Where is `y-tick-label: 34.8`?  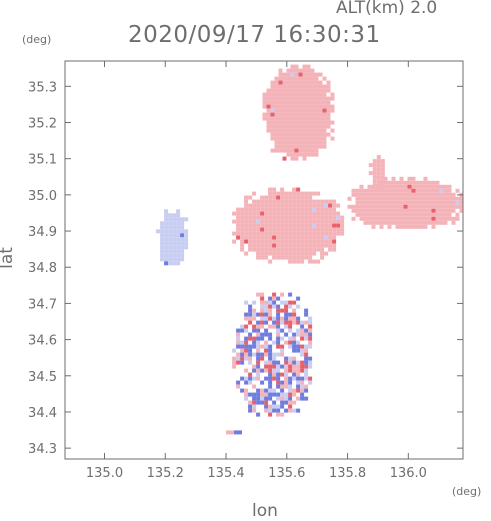 y-tick-label: 34.8 is located at coordinates (42, 268).